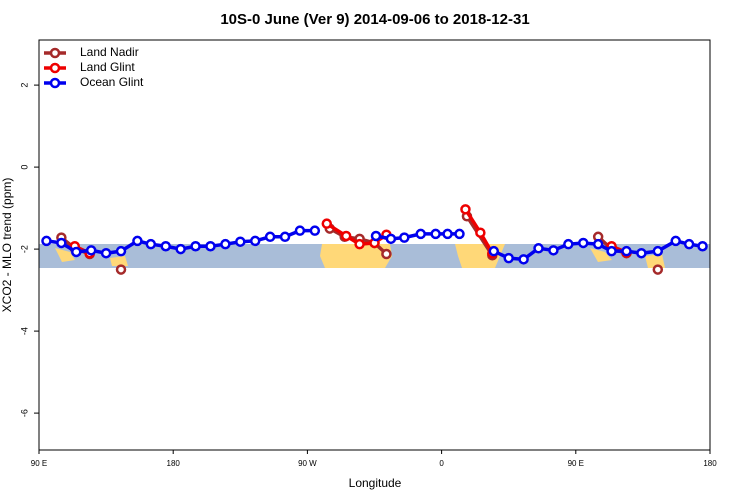 Image resolution: width=750 pixels, height=500 pixels. I want to click on land-indonesia, so click(91, 257).